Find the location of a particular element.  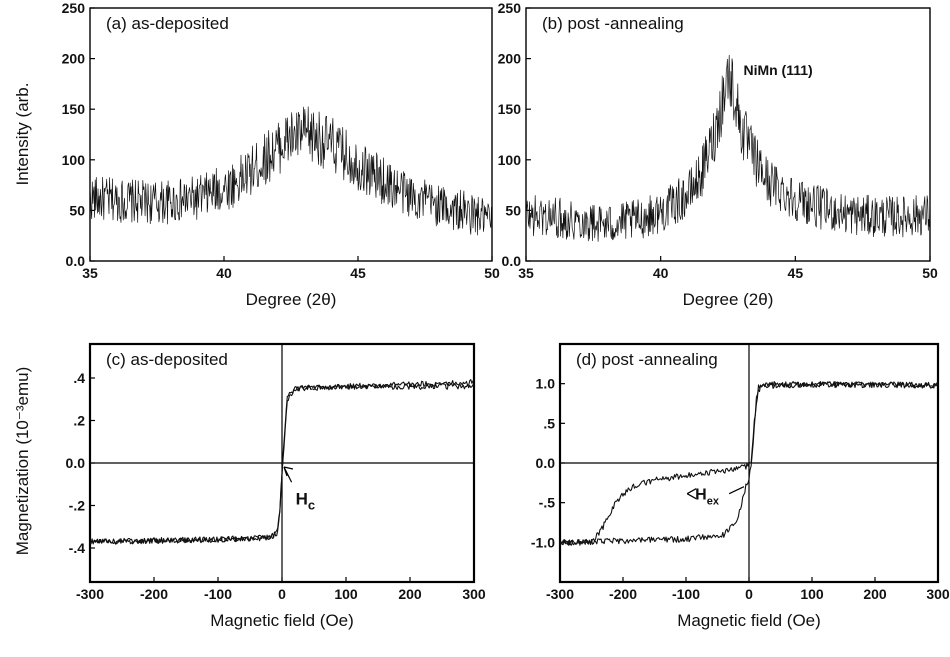

y-tick-label: 1.0 is located at coordinates (546, 384).